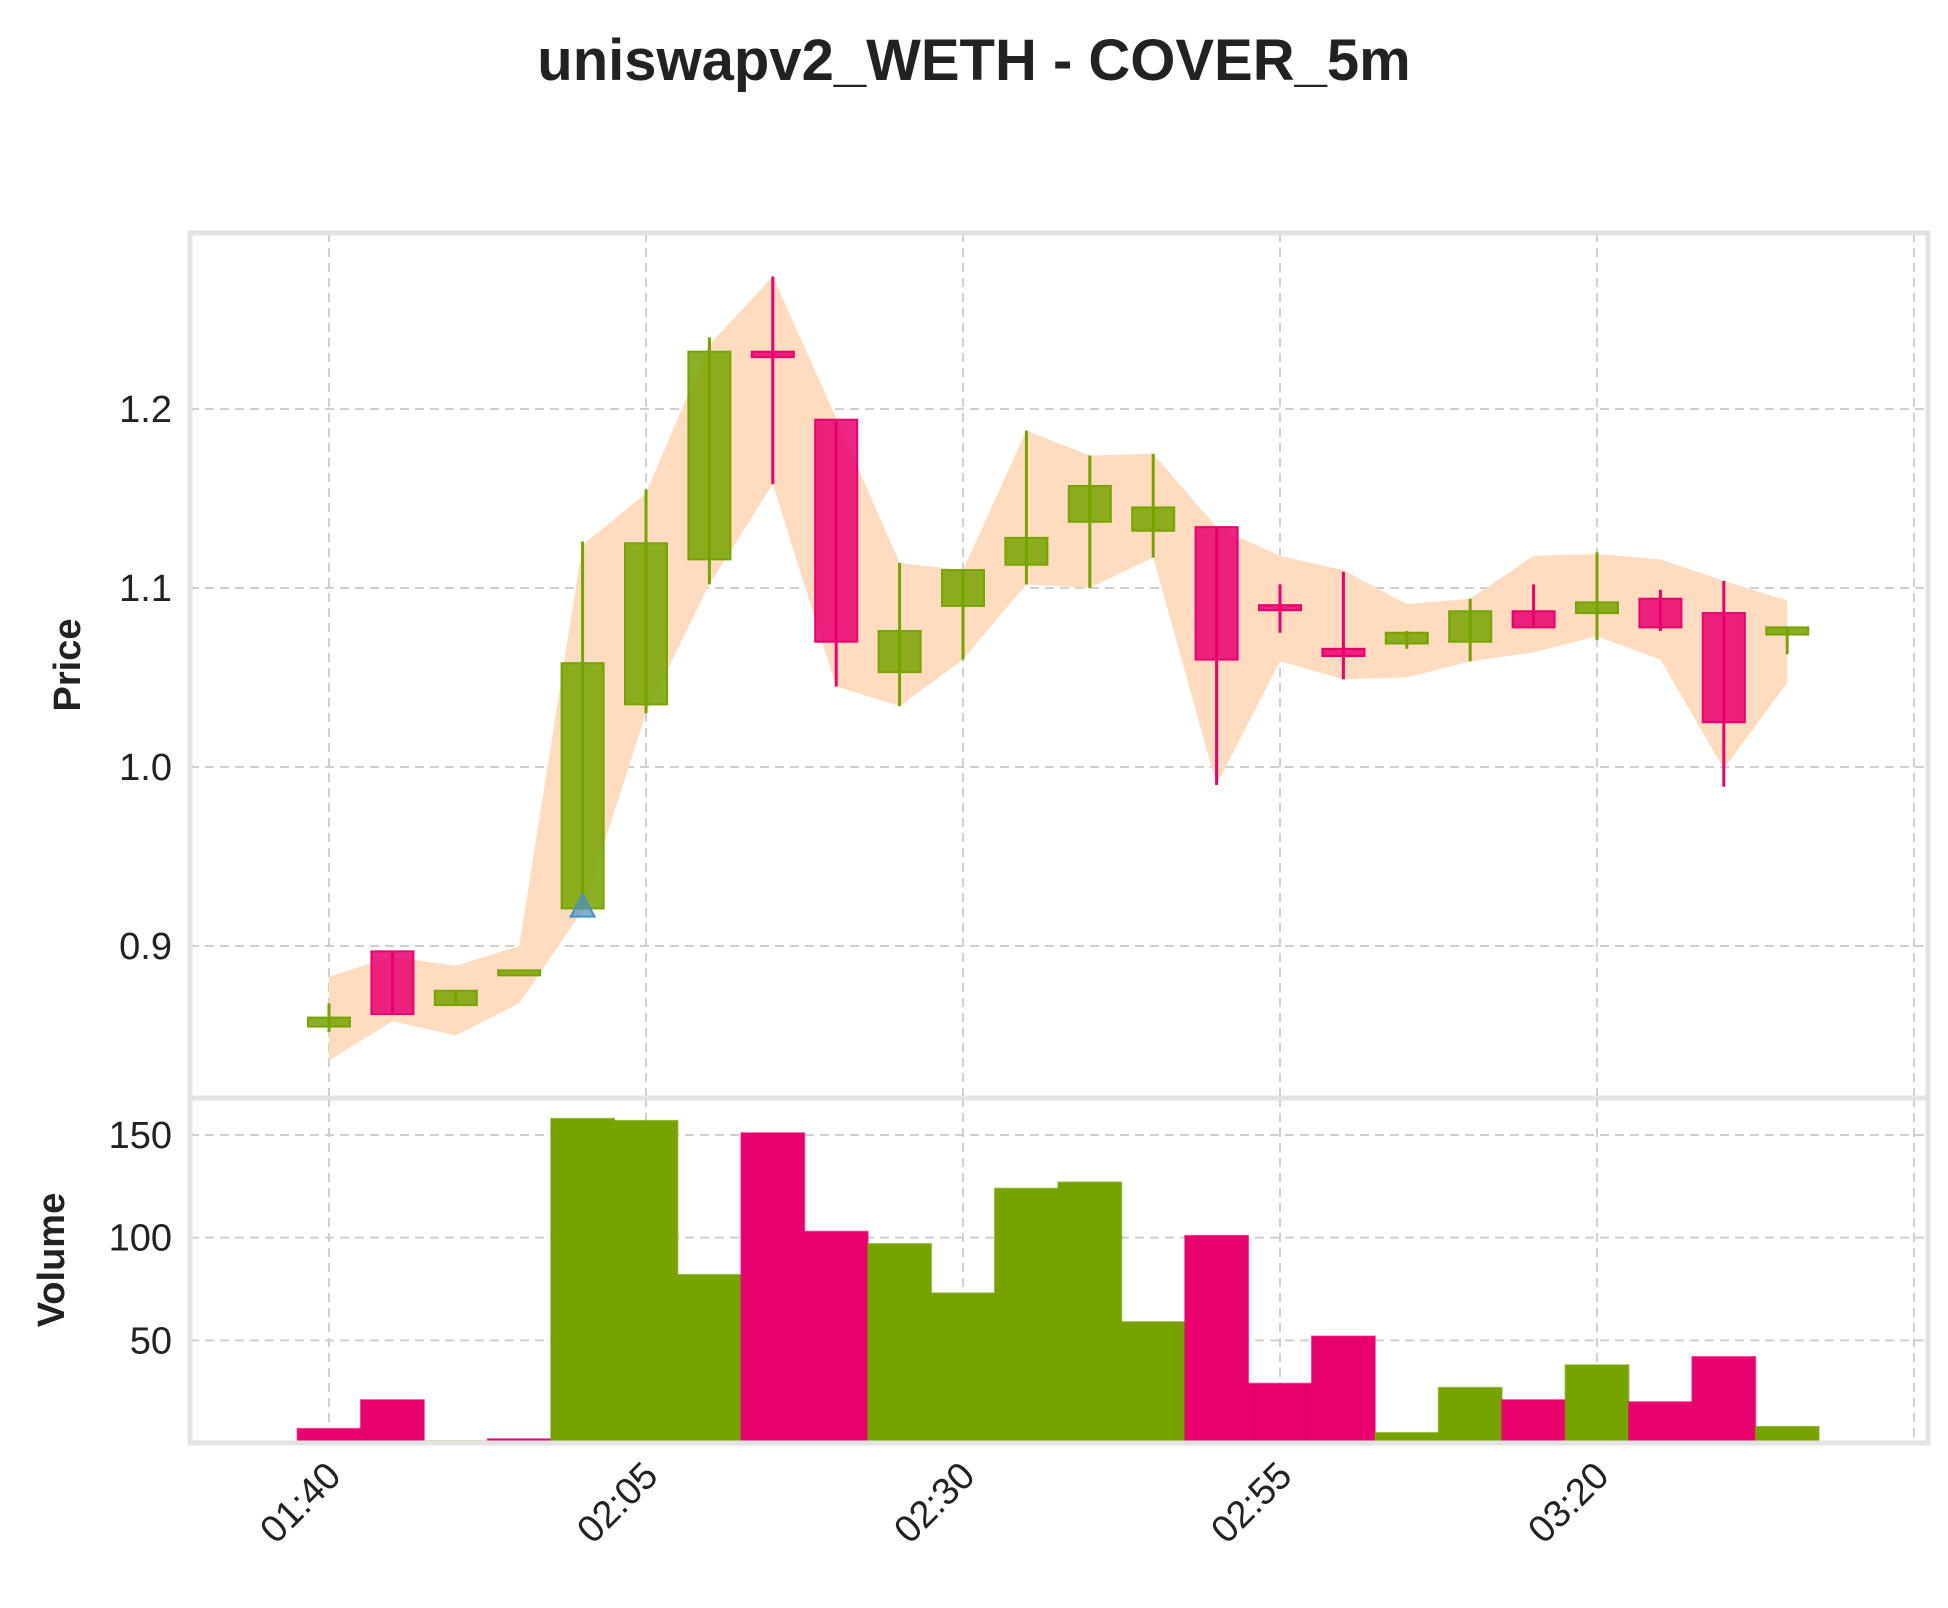 The width and height of the screenshot is (1948, 1608). What do you see at coordinates (973, 60) in the screenshot?
I see `chart-title: uniswapv2_WETH - COVER_5m` at bounding box center [973, 60].